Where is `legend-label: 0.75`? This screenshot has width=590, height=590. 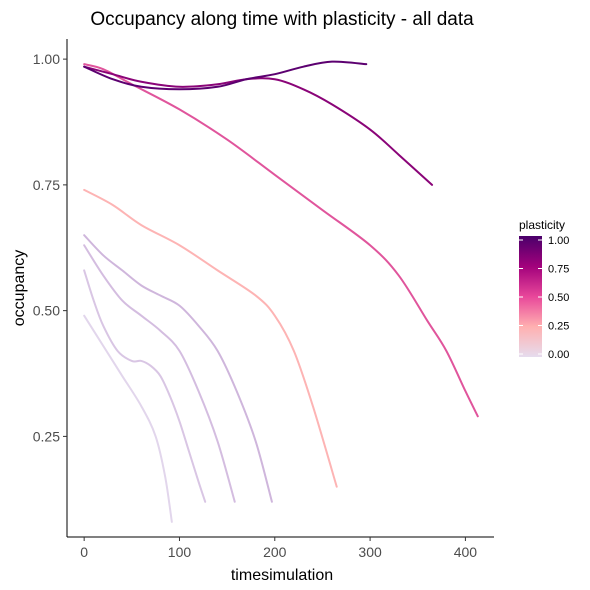
legend-label: 0.75 is located at coordinates (558, 270).